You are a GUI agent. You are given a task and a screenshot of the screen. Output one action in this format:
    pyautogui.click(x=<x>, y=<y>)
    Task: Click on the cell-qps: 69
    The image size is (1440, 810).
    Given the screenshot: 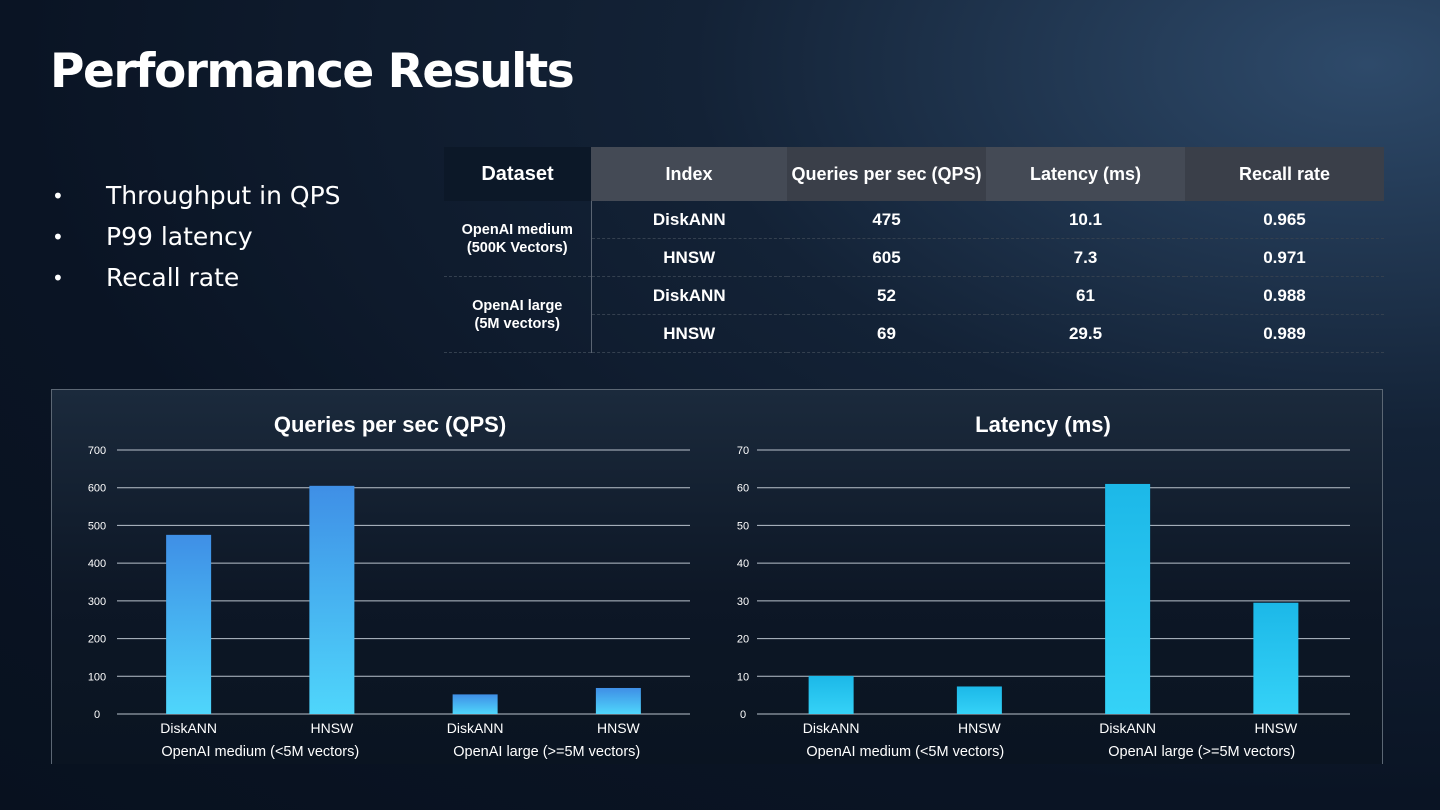 What is the action you would take?
    pyautogui.click(x=886, y=333)
    